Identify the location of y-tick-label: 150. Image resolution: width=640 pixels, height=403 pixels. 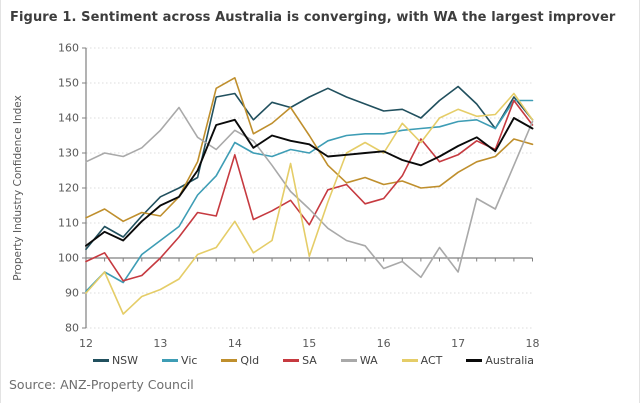
(68, 83).